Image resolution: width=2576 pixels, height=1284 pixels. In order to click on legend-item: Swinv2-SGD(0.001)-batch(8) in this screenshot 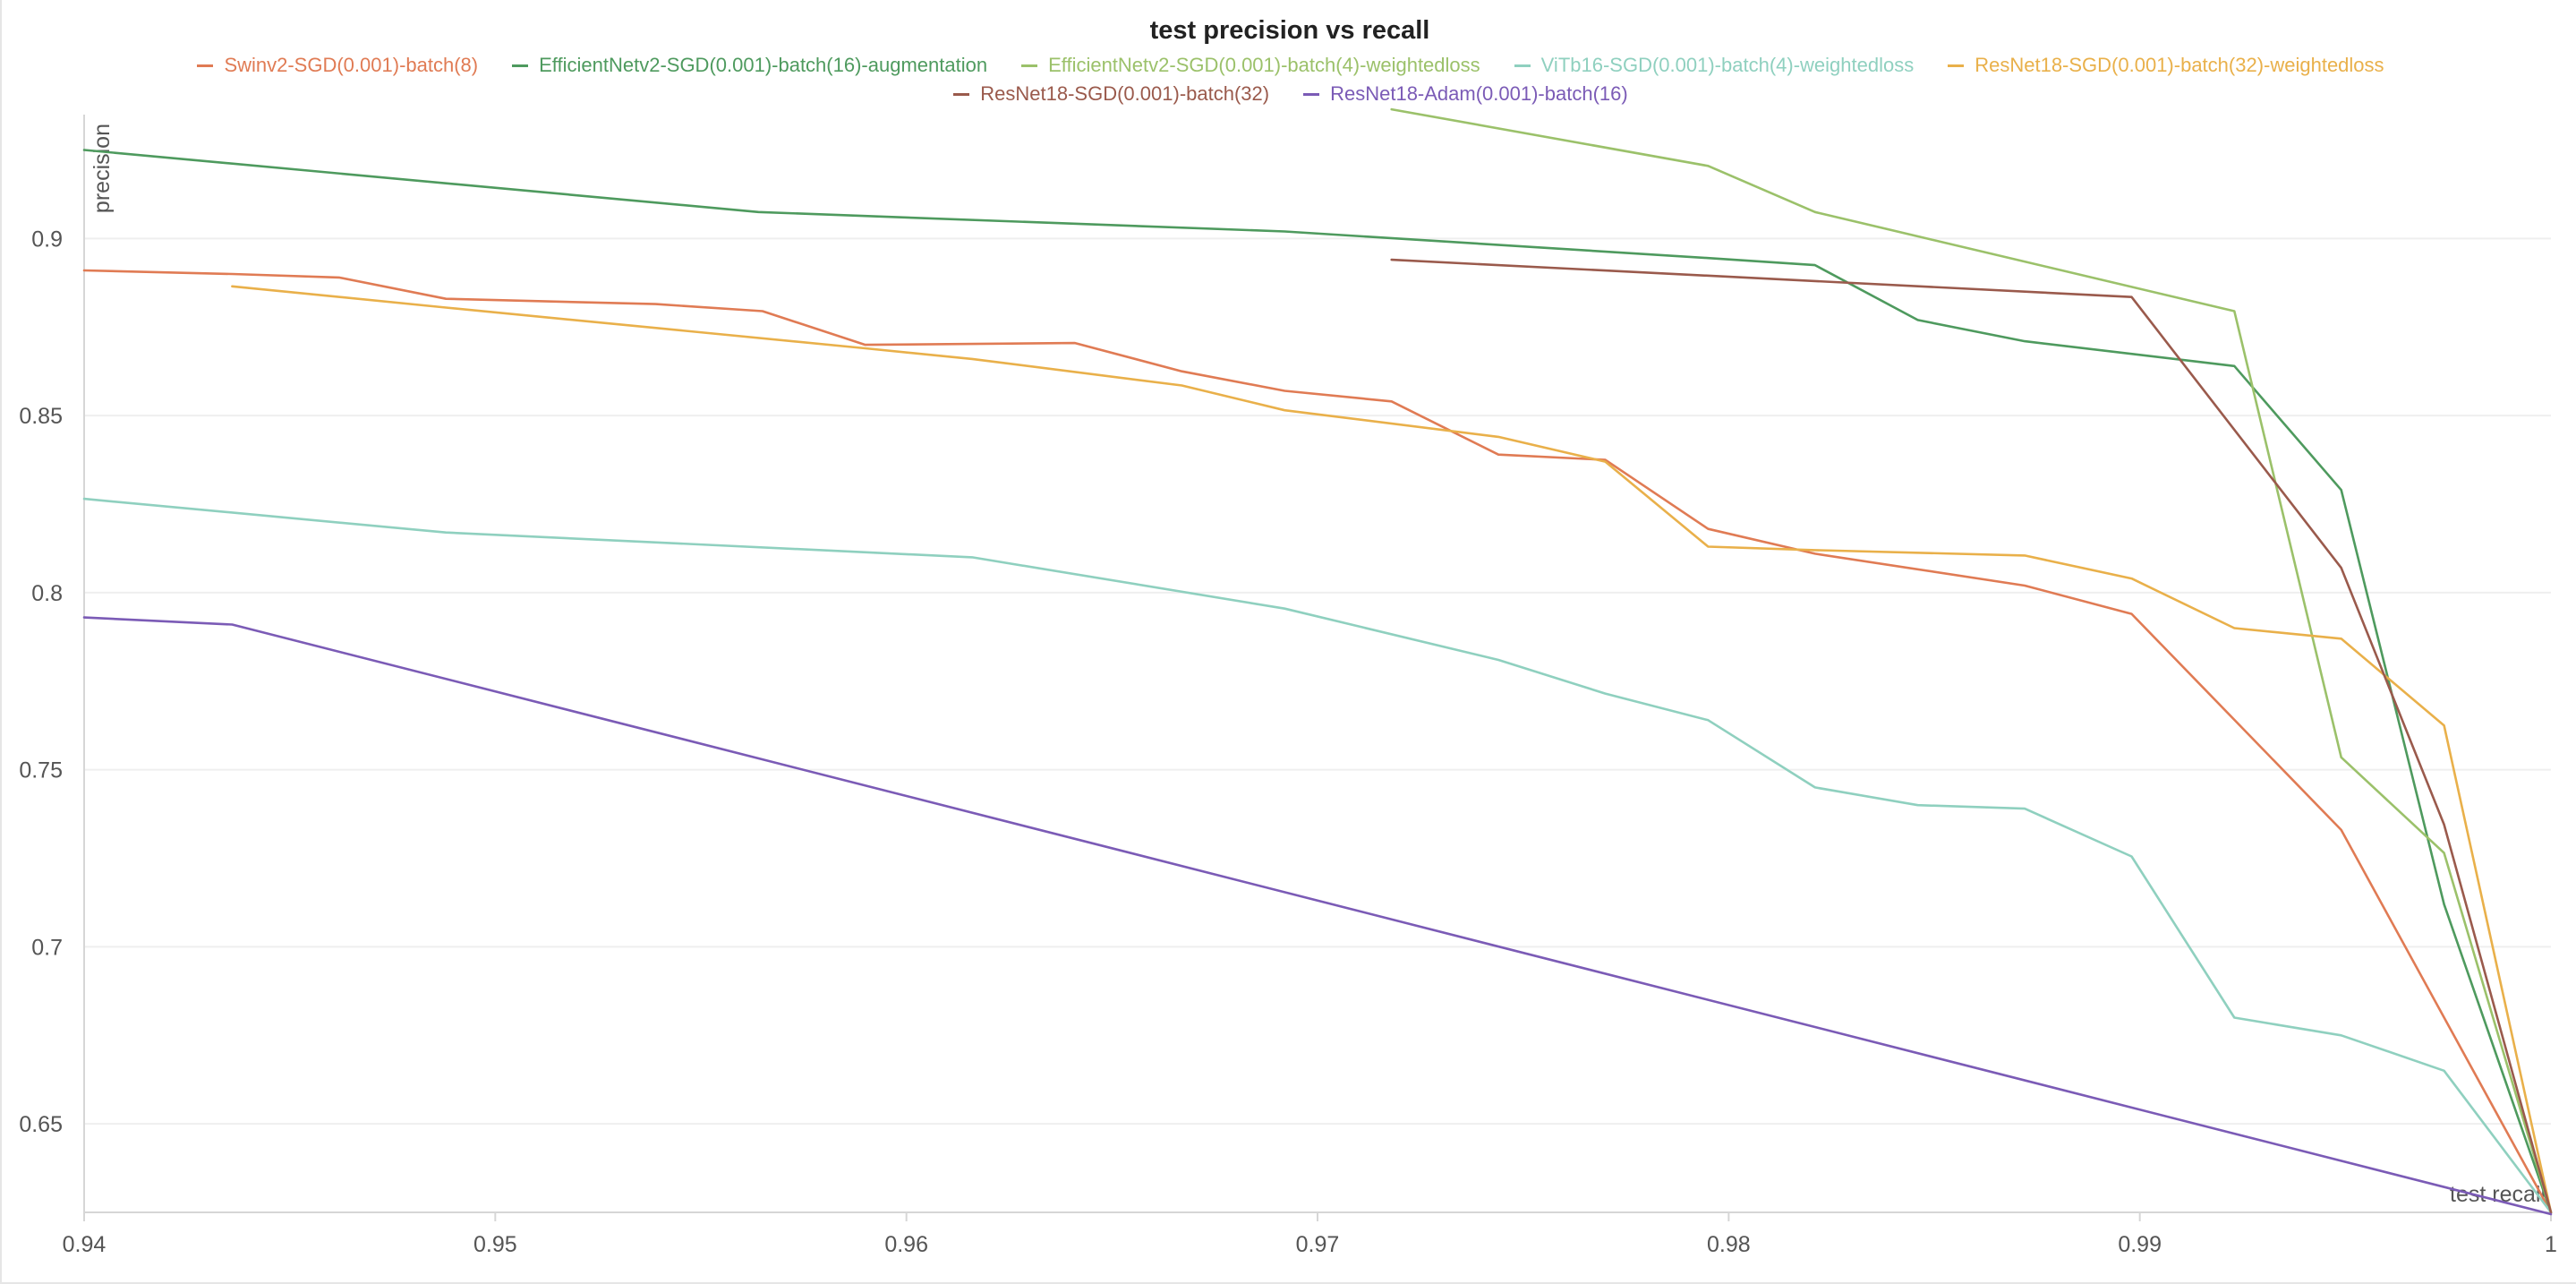, I will do `click(337, 65)`.